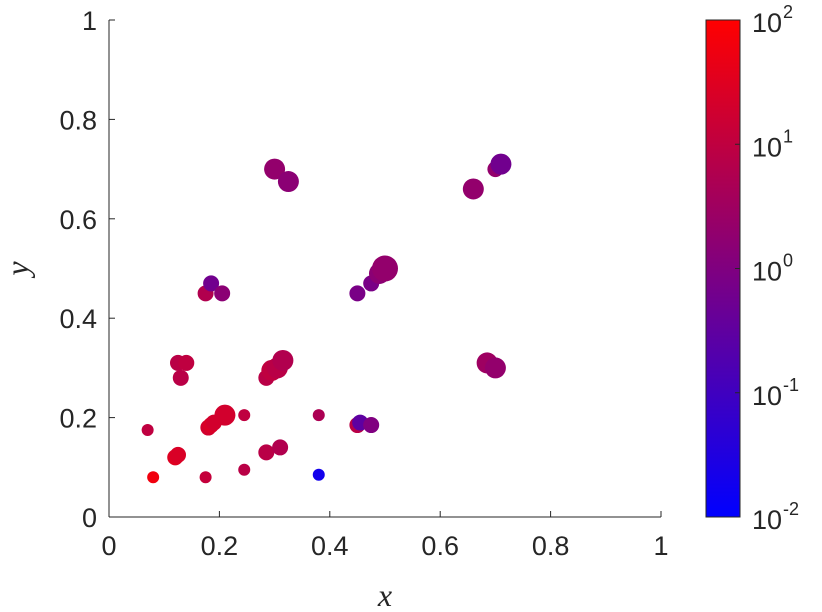 The height and width of the screenshot is (612, 822). I want to click on colorbar-tick-exponent: 1, so click(788, 136).